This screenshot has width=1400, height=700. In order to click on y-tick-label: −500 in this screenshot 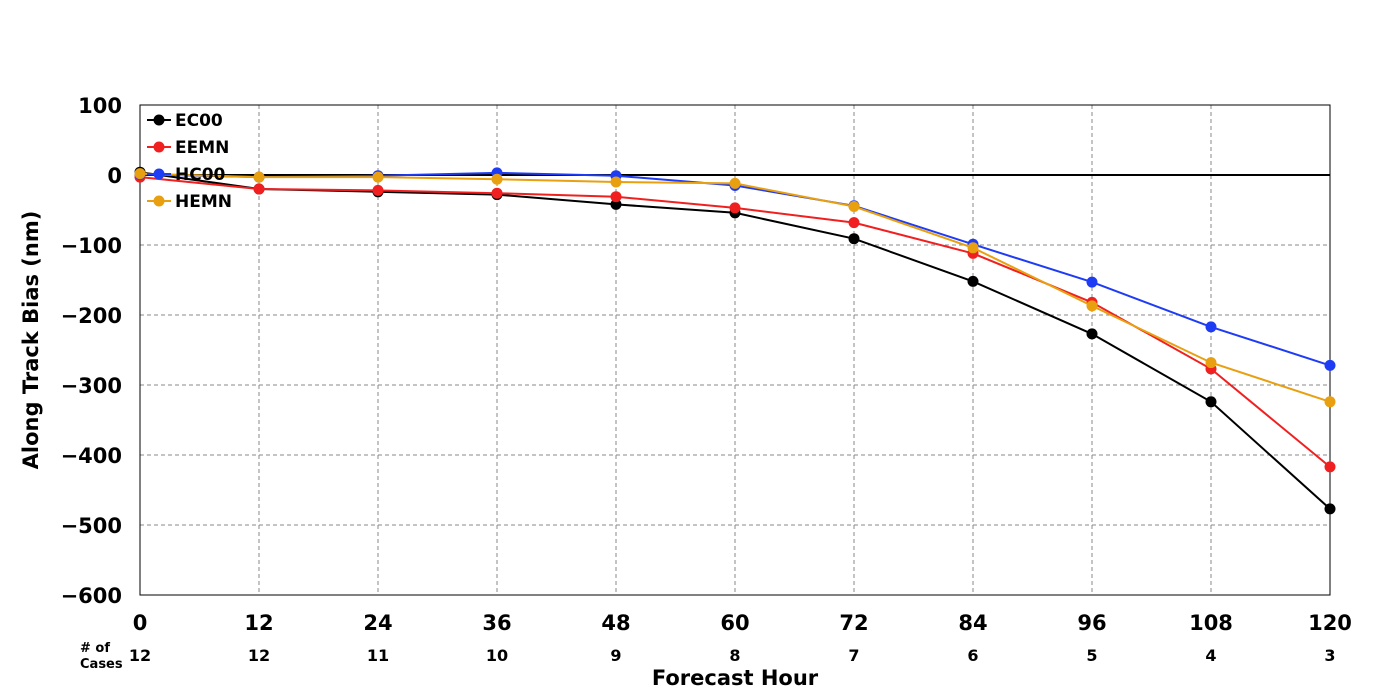, I will do `click(91, 526)`.